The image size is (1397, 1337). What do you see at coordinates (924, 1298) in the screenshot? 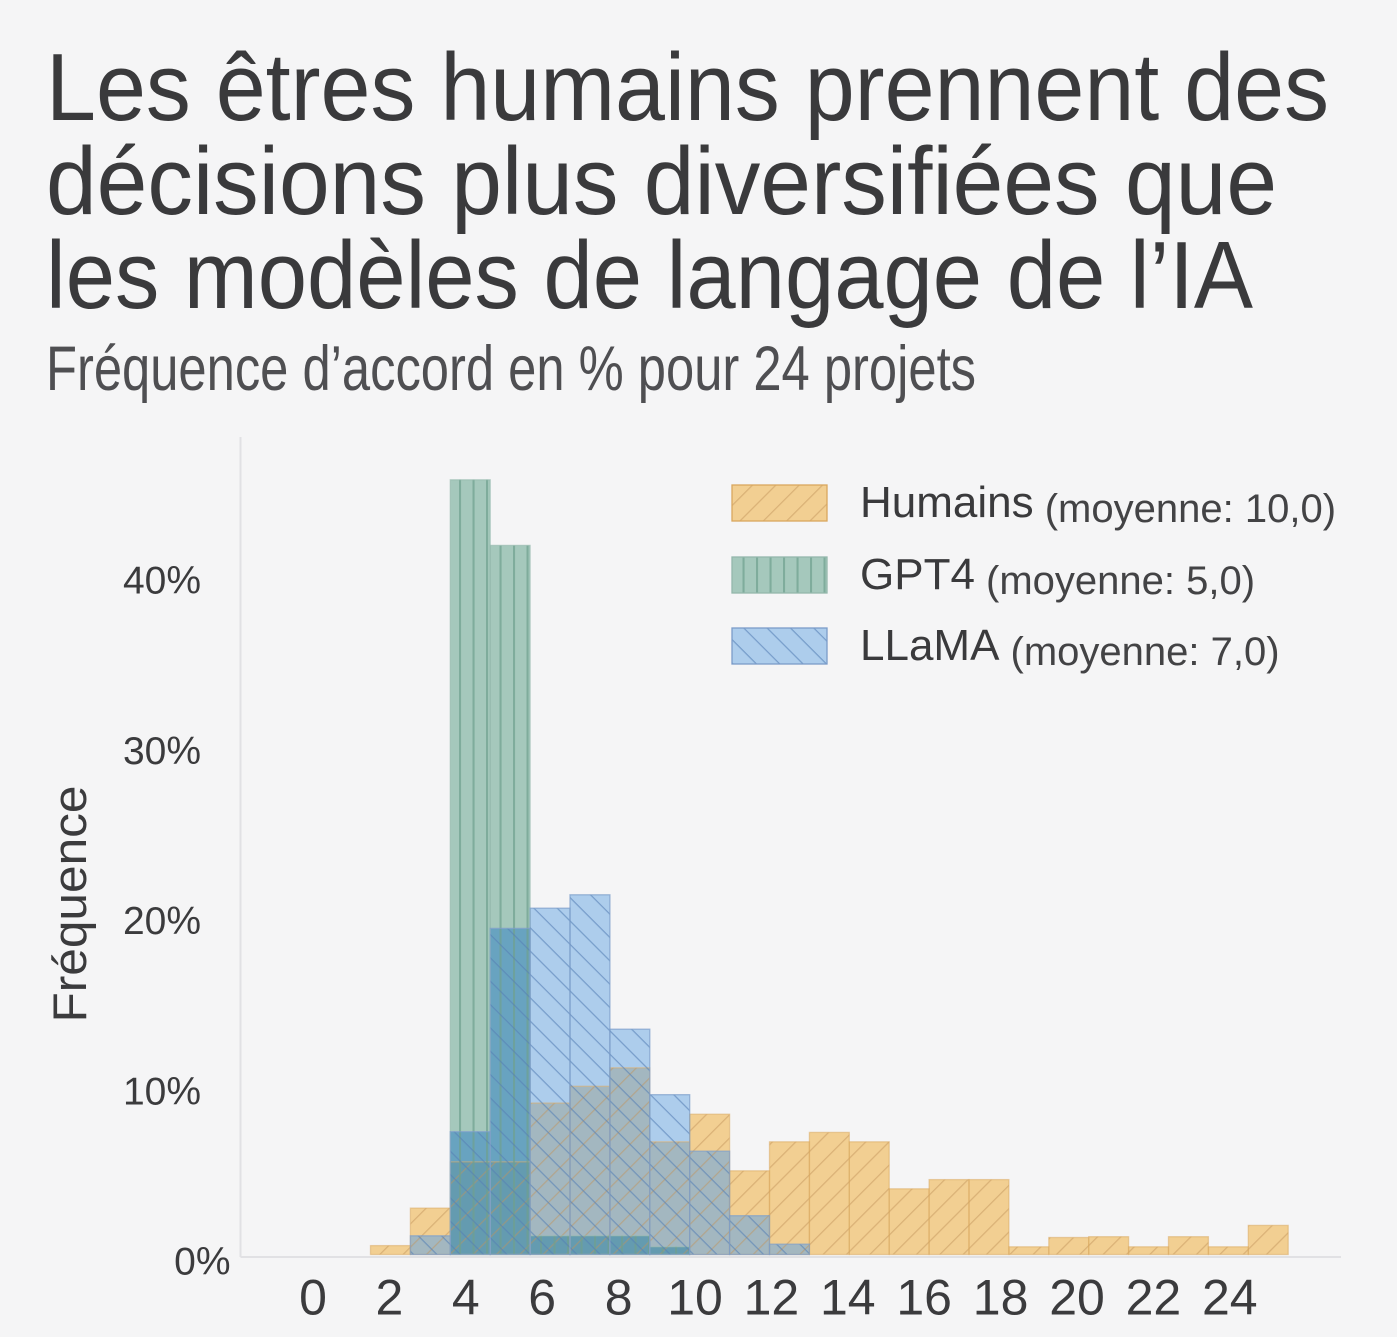
I see `svg-text: 16` at bounding box center [924, 1298].